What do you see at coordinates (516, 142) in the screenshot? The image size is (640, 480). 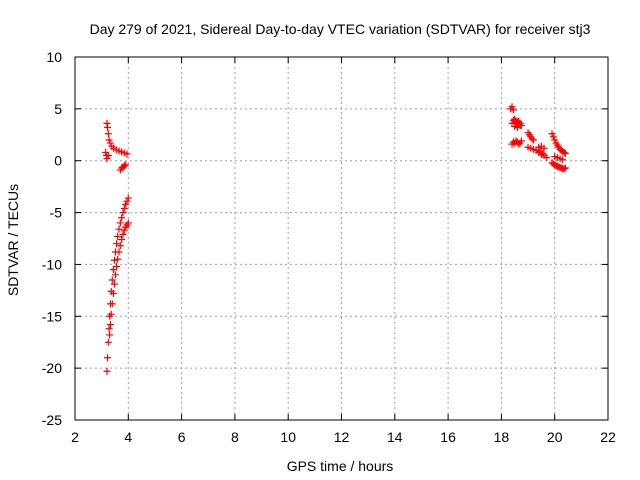 I see `series-late-low-cluster` at bounding box center [516, 142].